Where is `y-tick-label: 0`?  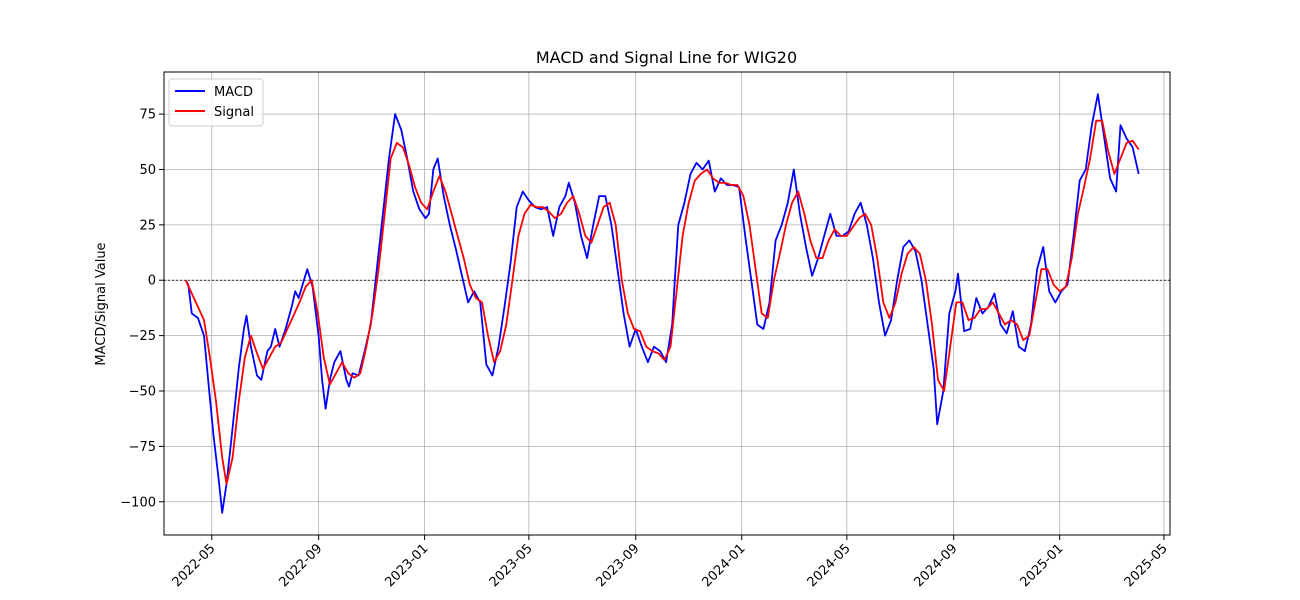 y-tick-label: 0 is located at coordinates (152, 281).